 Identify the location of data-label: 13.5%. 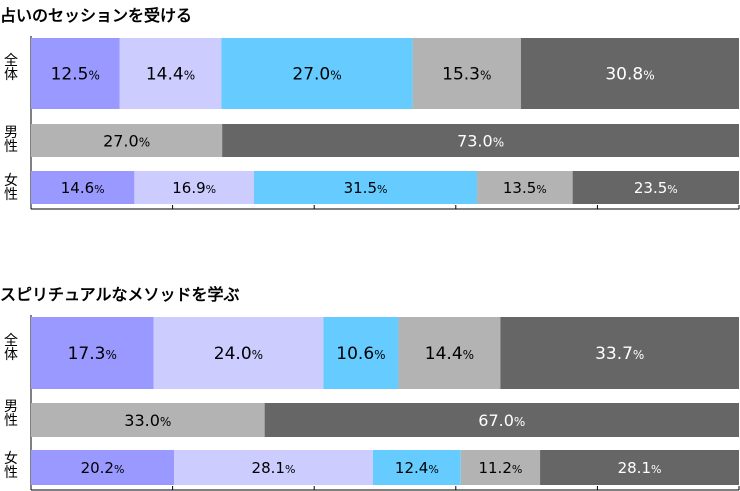
(525, 188).